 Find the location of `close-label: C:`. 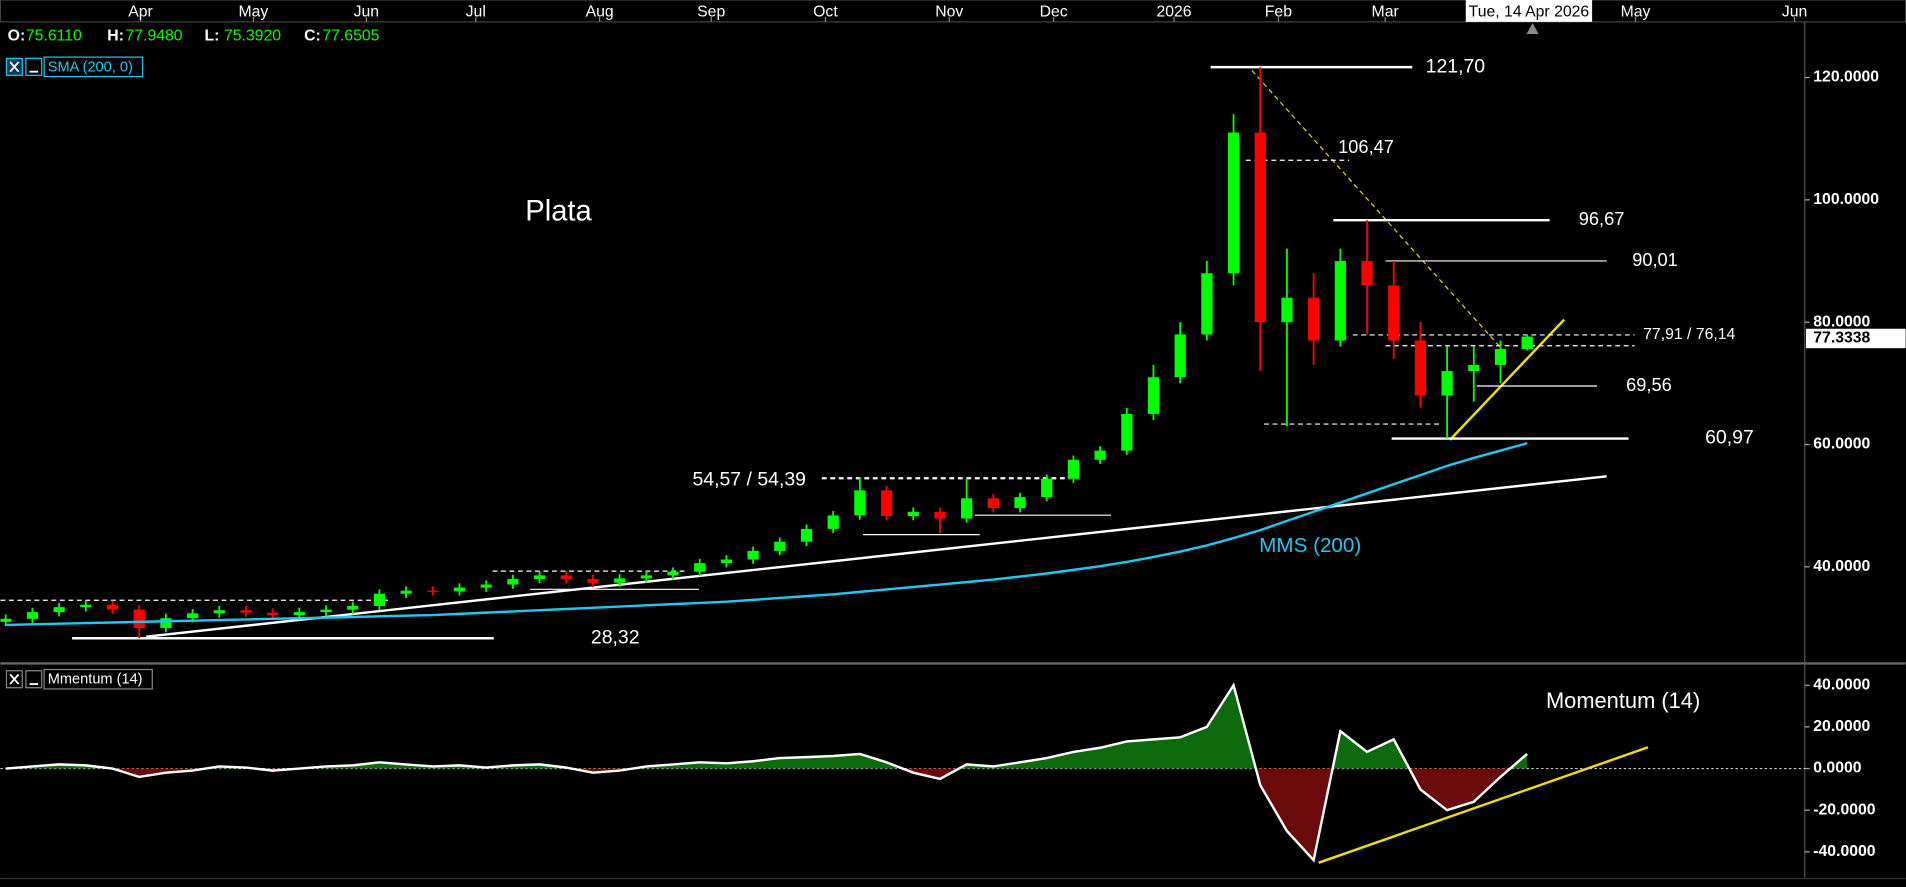

close-label: C: is located at coordinates (312, 36).